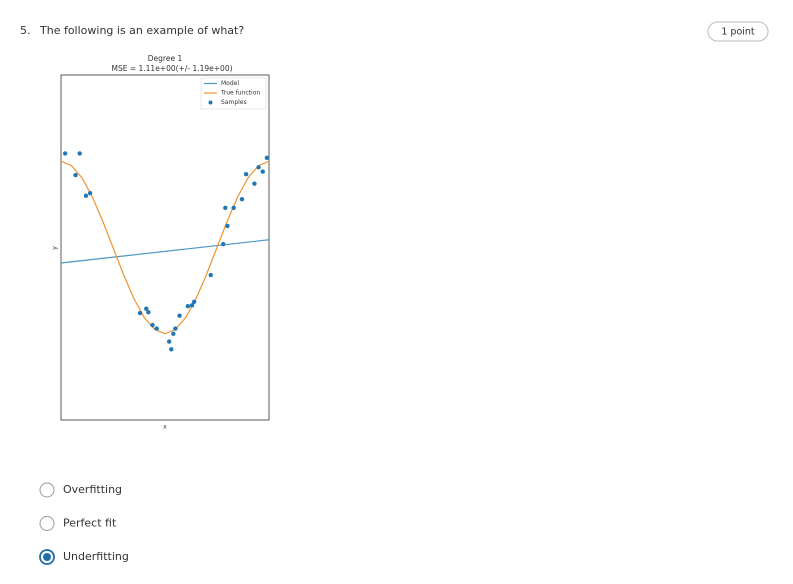 The image size is (793, 584). I want to click on legend: Model True function Samples, so click(233, 93).